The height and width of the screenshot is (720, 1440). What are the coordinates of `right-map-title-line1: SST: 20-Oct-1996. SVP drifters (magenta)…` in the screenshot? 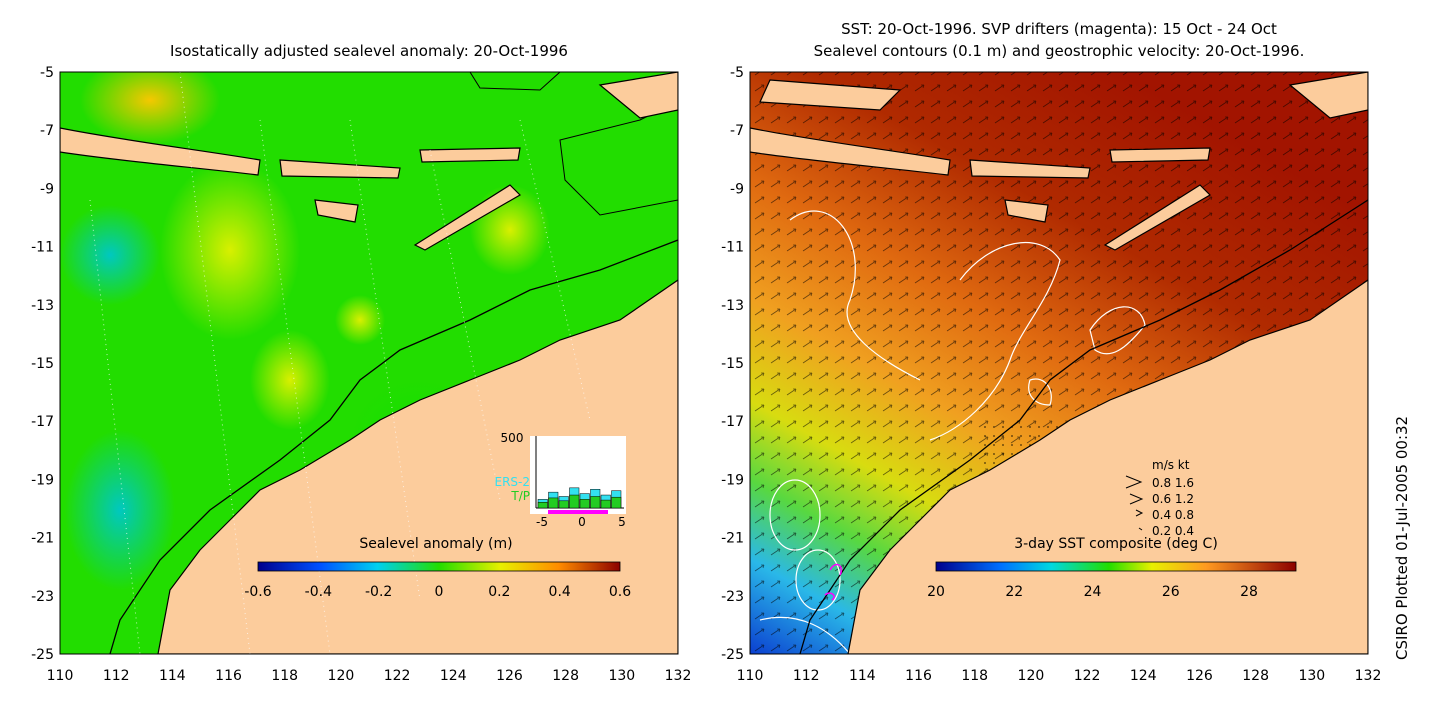 It's located at (1059, 29).